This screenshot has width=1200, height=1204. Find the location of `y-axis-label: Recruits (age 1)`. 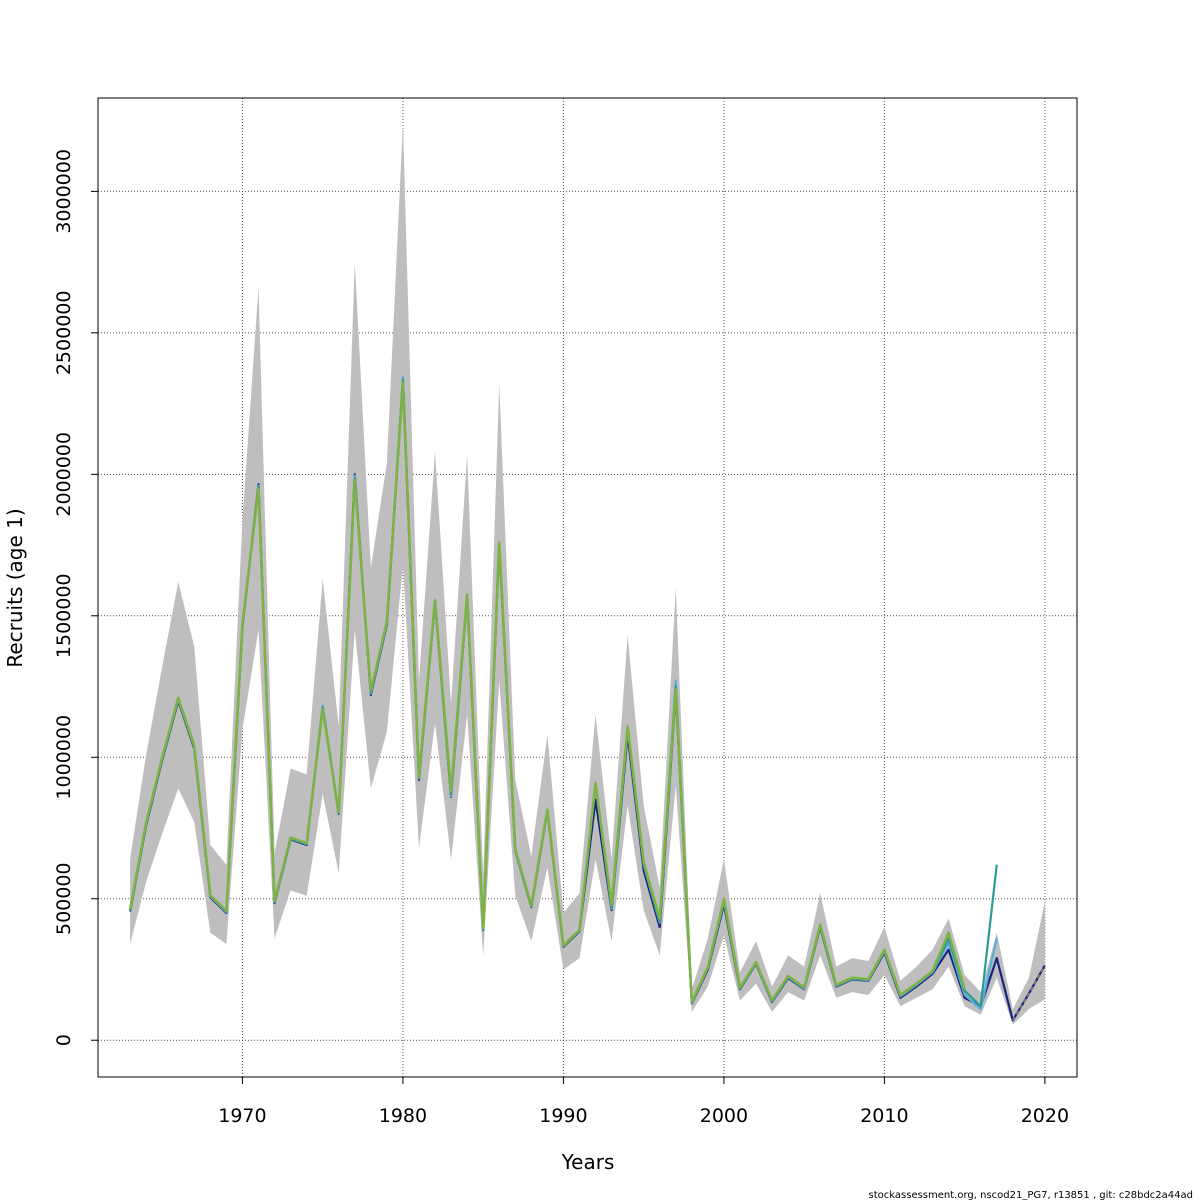

y-axis-label: Recruits (age 1) is located at coordinates (15, 587).